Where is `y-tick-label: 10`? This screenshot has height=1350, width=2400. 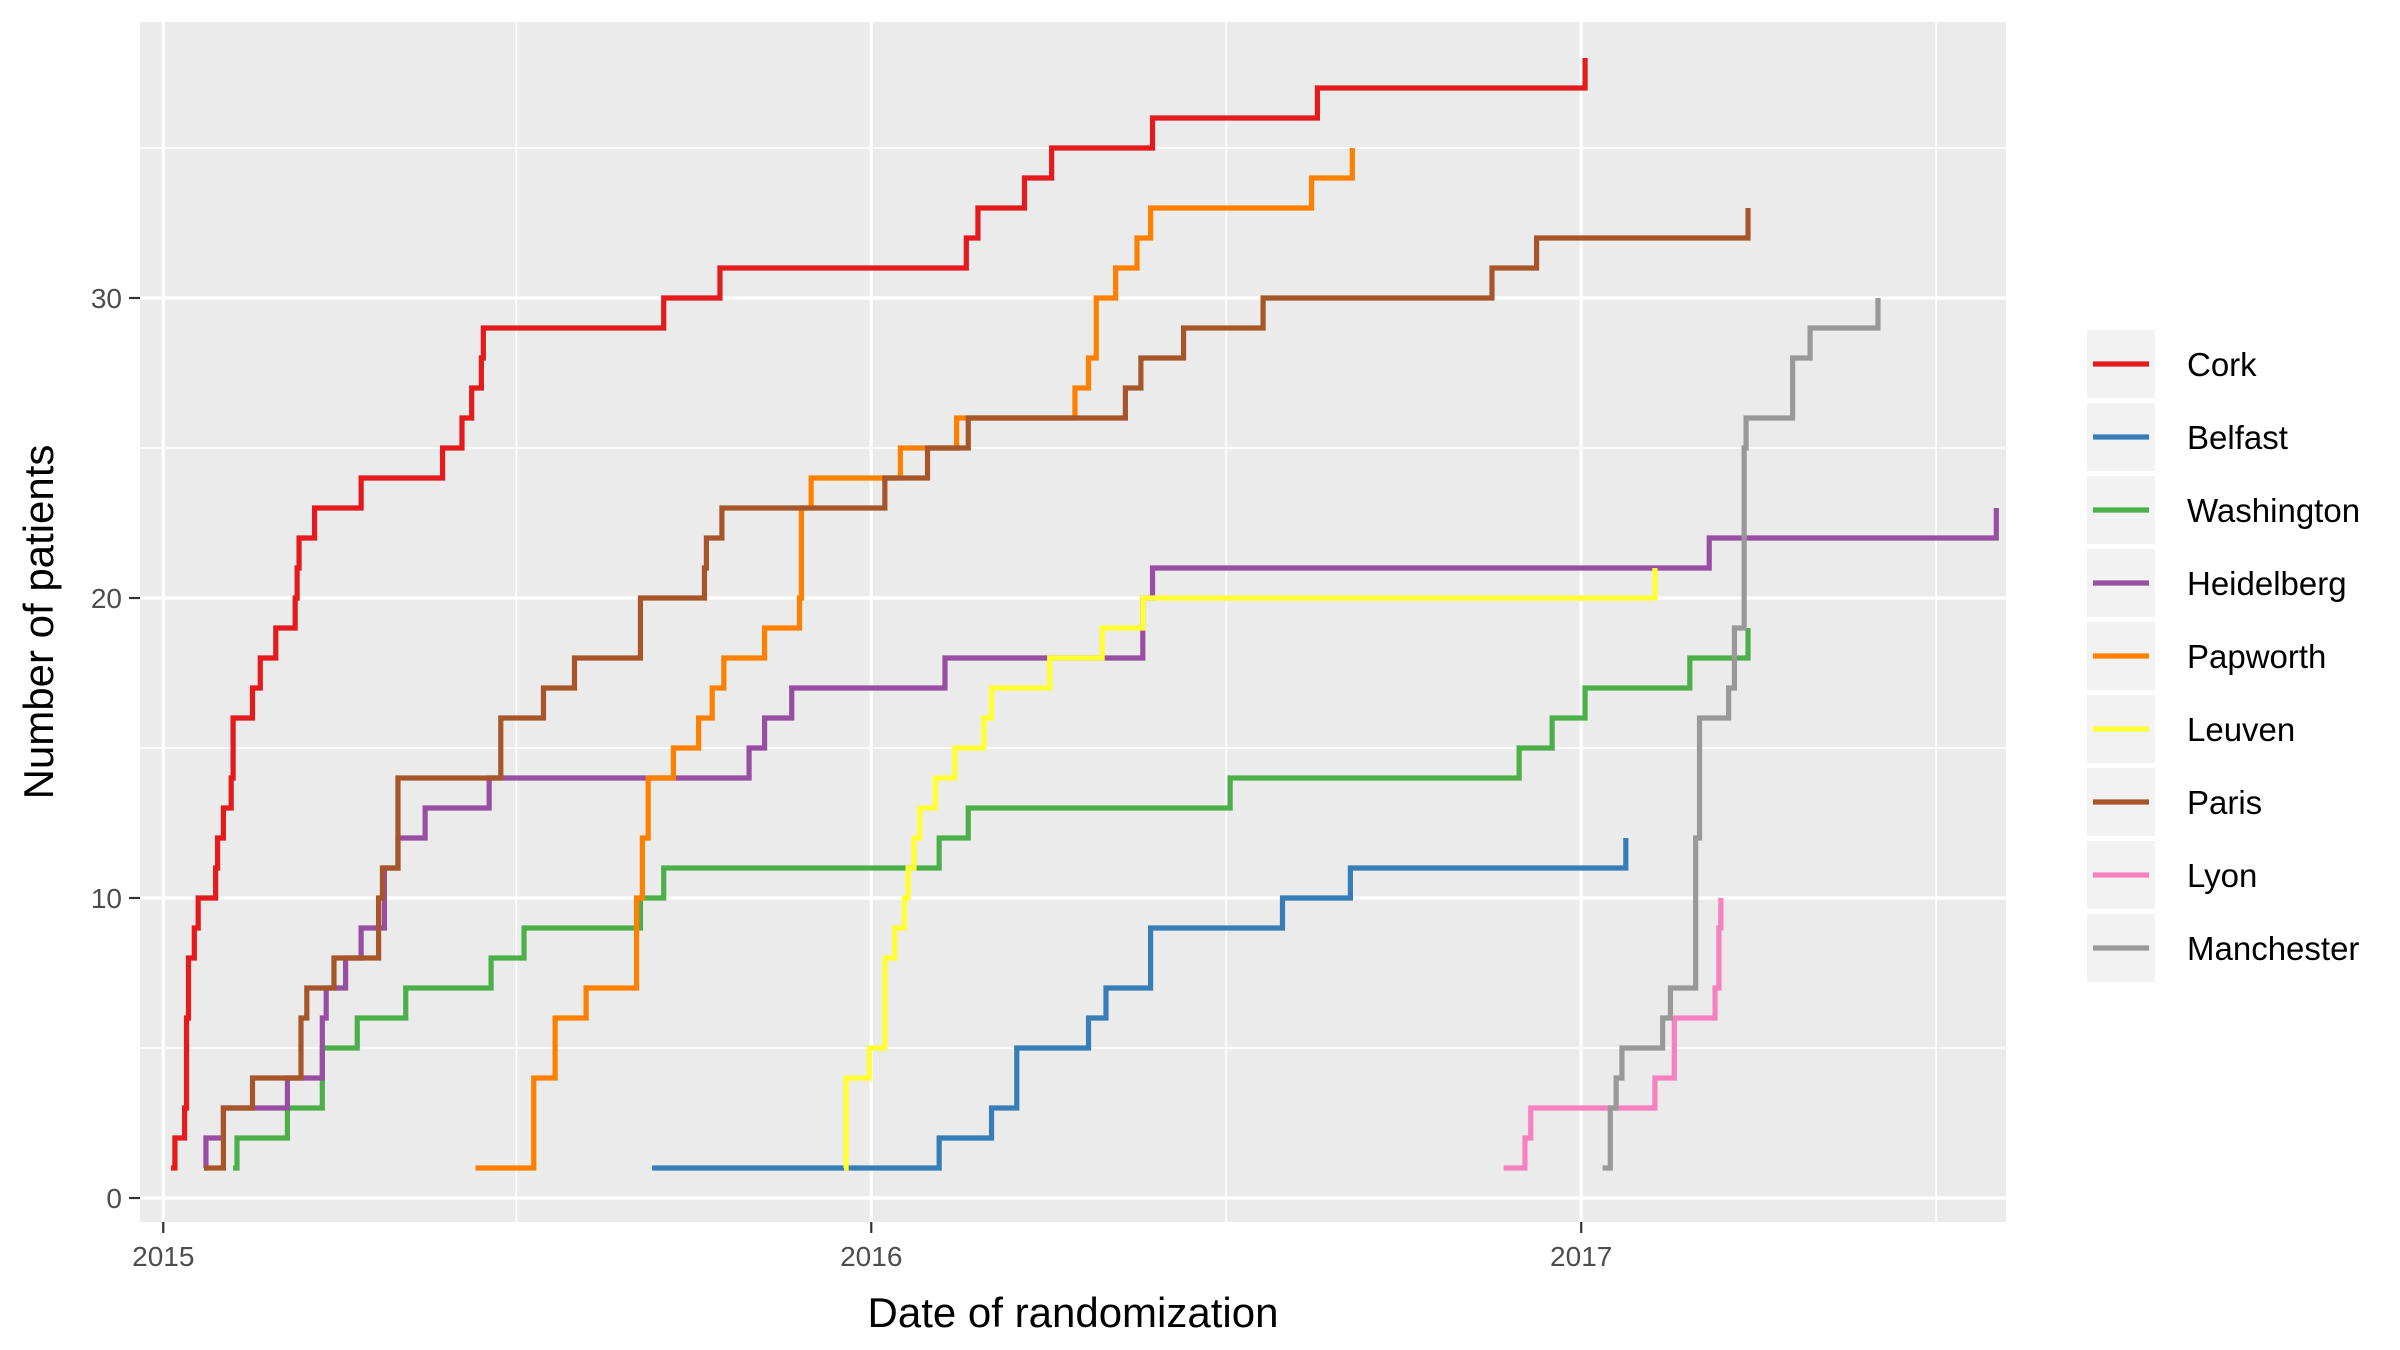
y-tick-label: 10 is located at coordinates (106, 898).